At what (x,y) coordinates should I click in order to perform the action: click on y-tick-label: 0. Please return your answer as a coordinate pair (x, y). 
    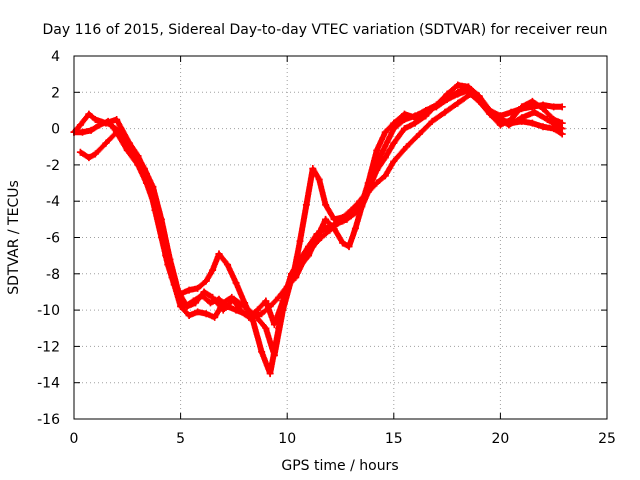
    Looking at the image, I should click on (55, 130).